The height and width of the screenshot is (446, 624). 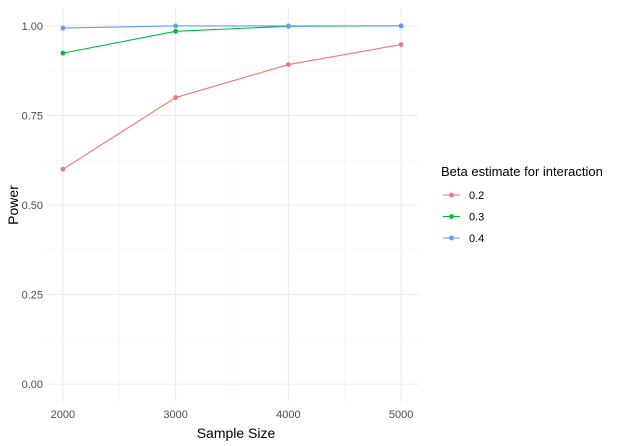 What do you see at coordinates (13, 205) in the screenshot?
I see `y-axis-title: Power` at bounding box center [13, 205].